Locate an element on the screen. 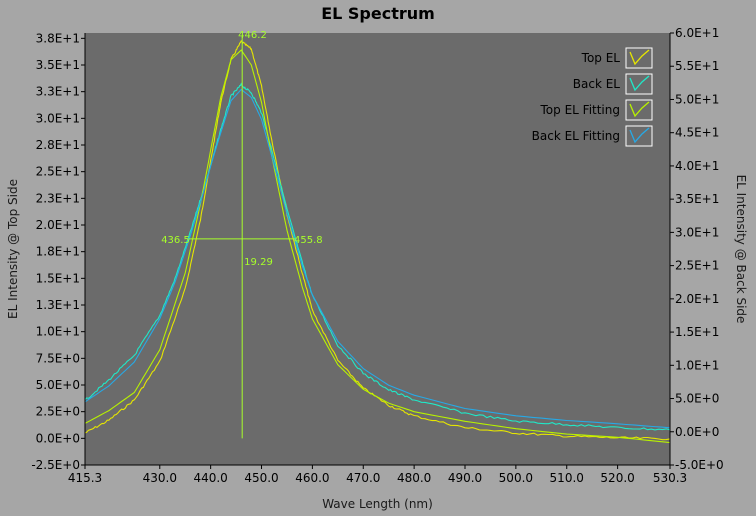 The height and width of the screenshot is (516, 756). y-left-tick-label: 2.8E+1 is located at coordinates (58, 145).